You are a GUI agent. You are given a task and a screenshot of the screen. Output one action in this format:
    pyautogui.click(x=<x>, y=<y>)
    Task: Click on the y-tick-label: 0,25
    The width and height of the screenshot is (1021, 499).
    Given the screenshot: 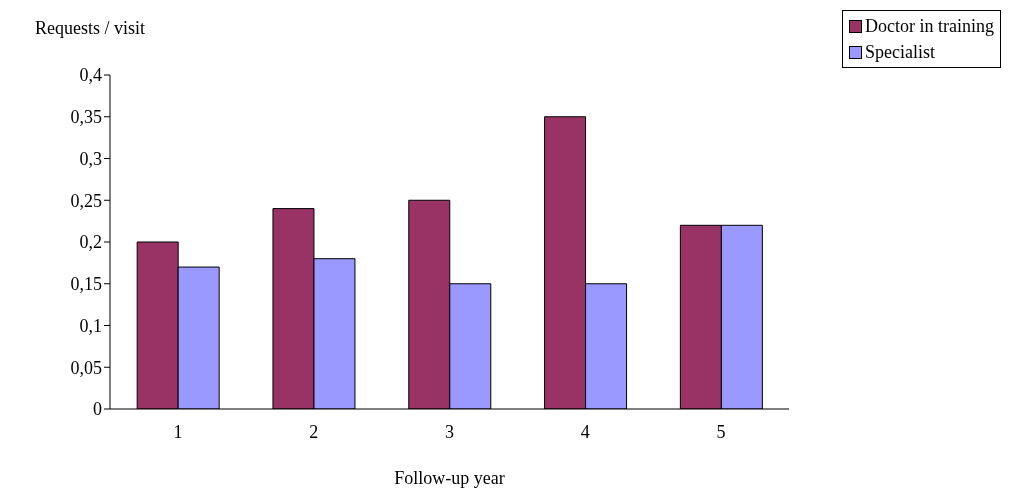 What is the action you would take?
    pyautogui.click(x=86, y=200)
    